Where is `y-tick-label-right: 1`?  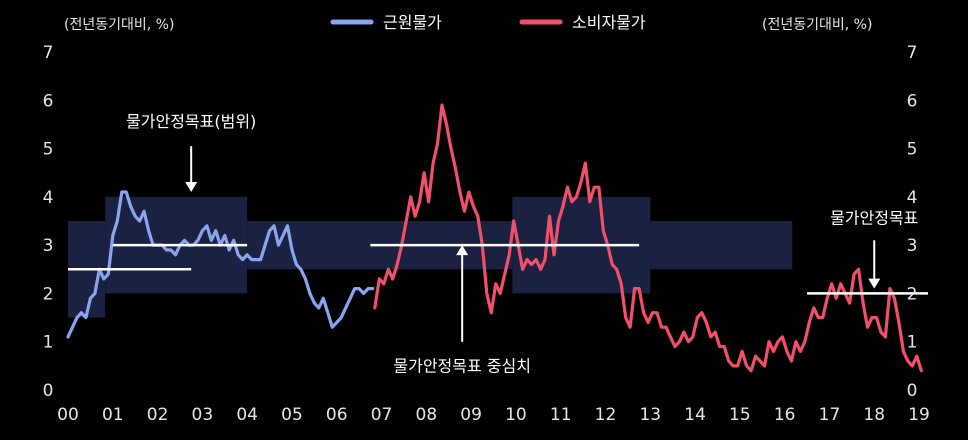
y-tick-label-right: 1 is located at coordinates (912, 343).